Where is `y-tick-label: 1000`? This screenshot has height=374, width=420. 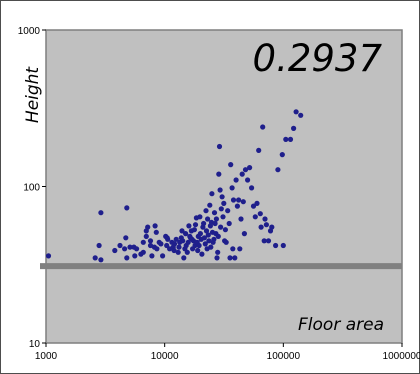
y-tick-label: 1000 is located at coordinates (29, 31).